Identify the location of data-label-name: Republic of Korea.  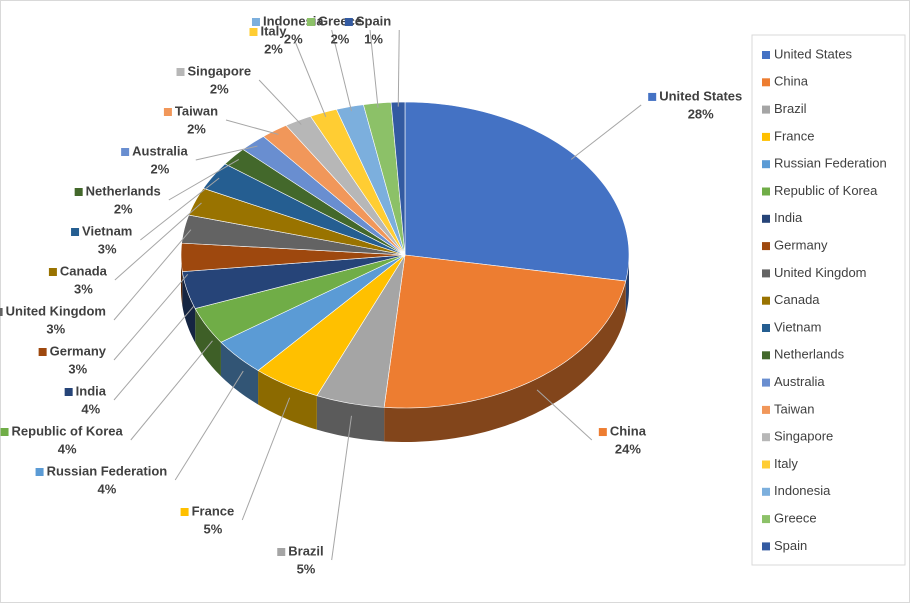
(68, 430).